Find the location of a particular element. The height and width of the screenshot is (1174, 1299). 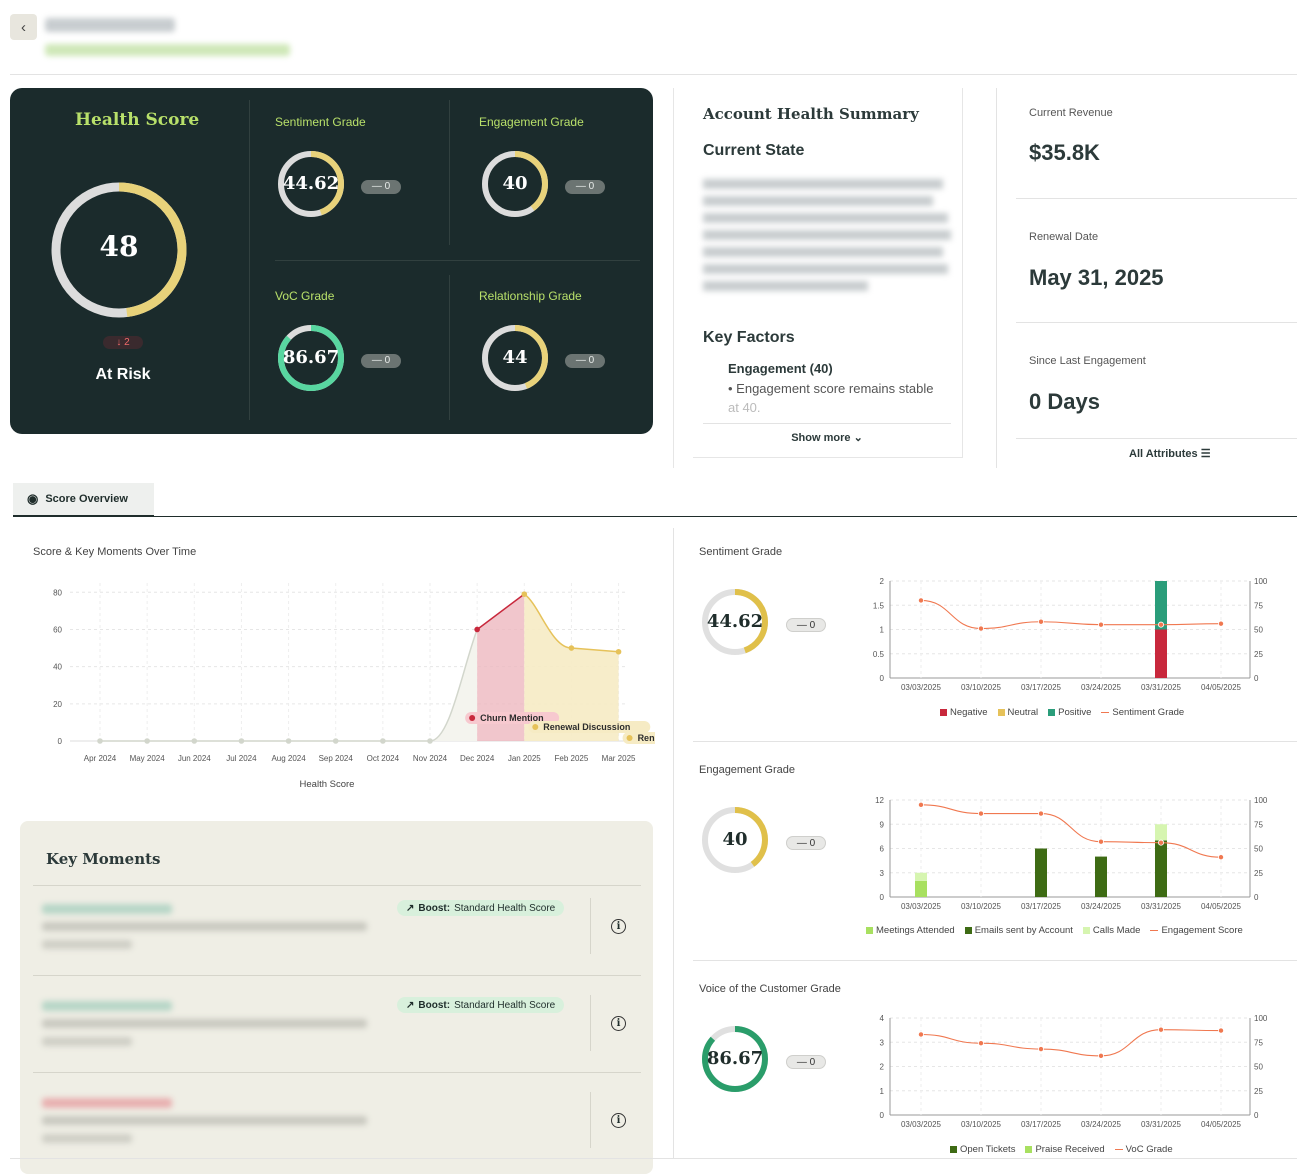

tab-score-overview: ◉ Score Overview is located at coordinates (83, 500).